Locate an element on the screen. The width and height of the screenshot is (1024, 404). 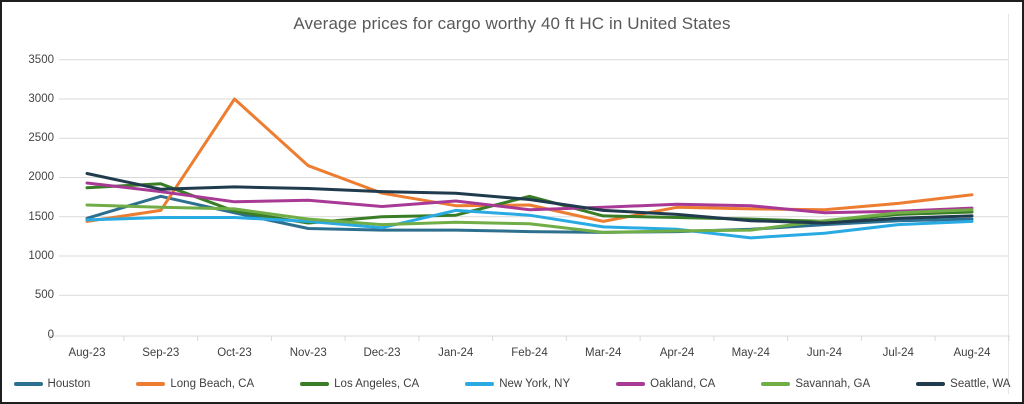
x-axis-label-dec-23: Dec-23 is located at coordinates (382, 353).